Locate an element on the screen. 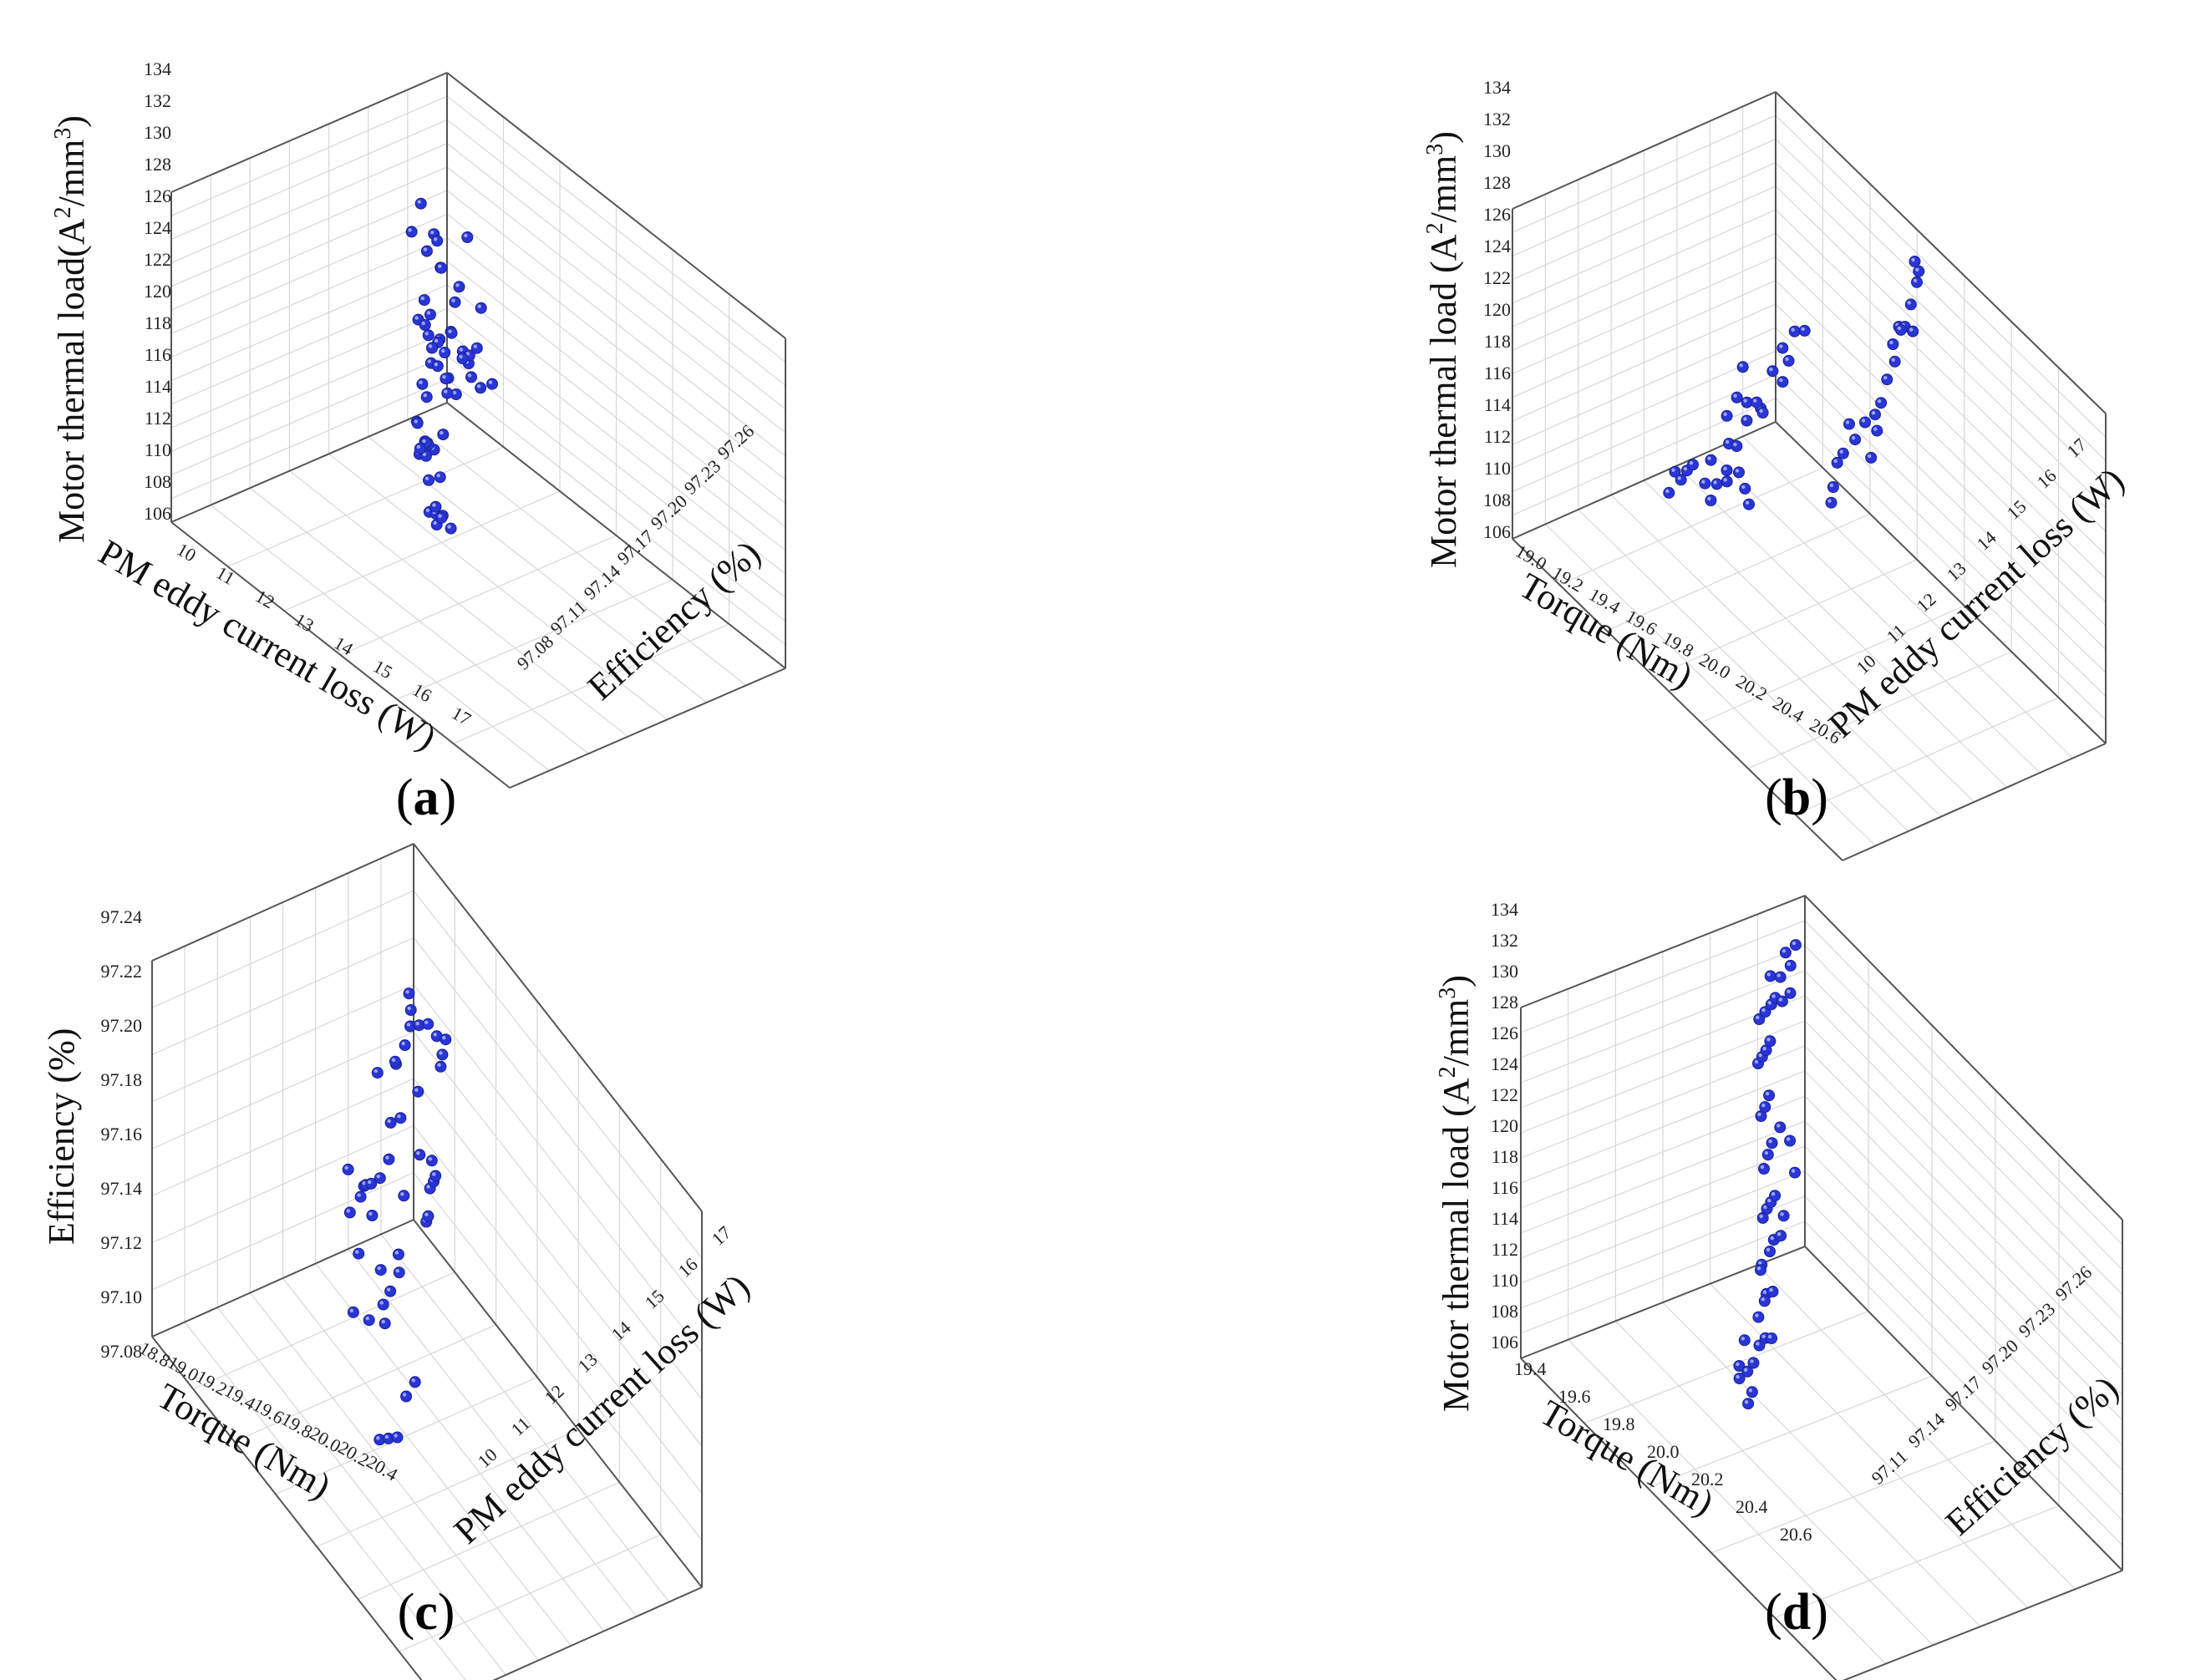 This screenshot has width=2211, height=1680. a-y-tick-0: 97.08 is located at coordinates (535, 652).